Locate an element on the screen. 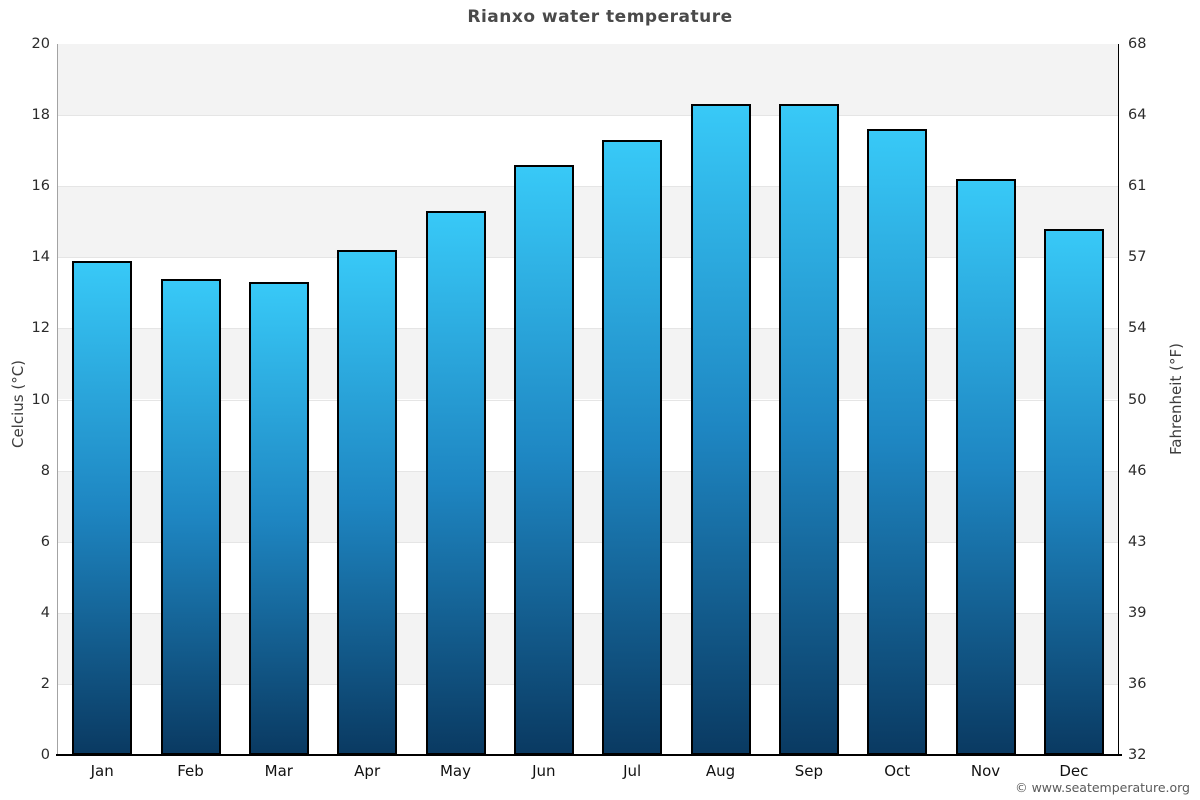 Image resolution: width=1200 pixels, height=800 pixels. bar-aug is located at coordinates (720, 429).